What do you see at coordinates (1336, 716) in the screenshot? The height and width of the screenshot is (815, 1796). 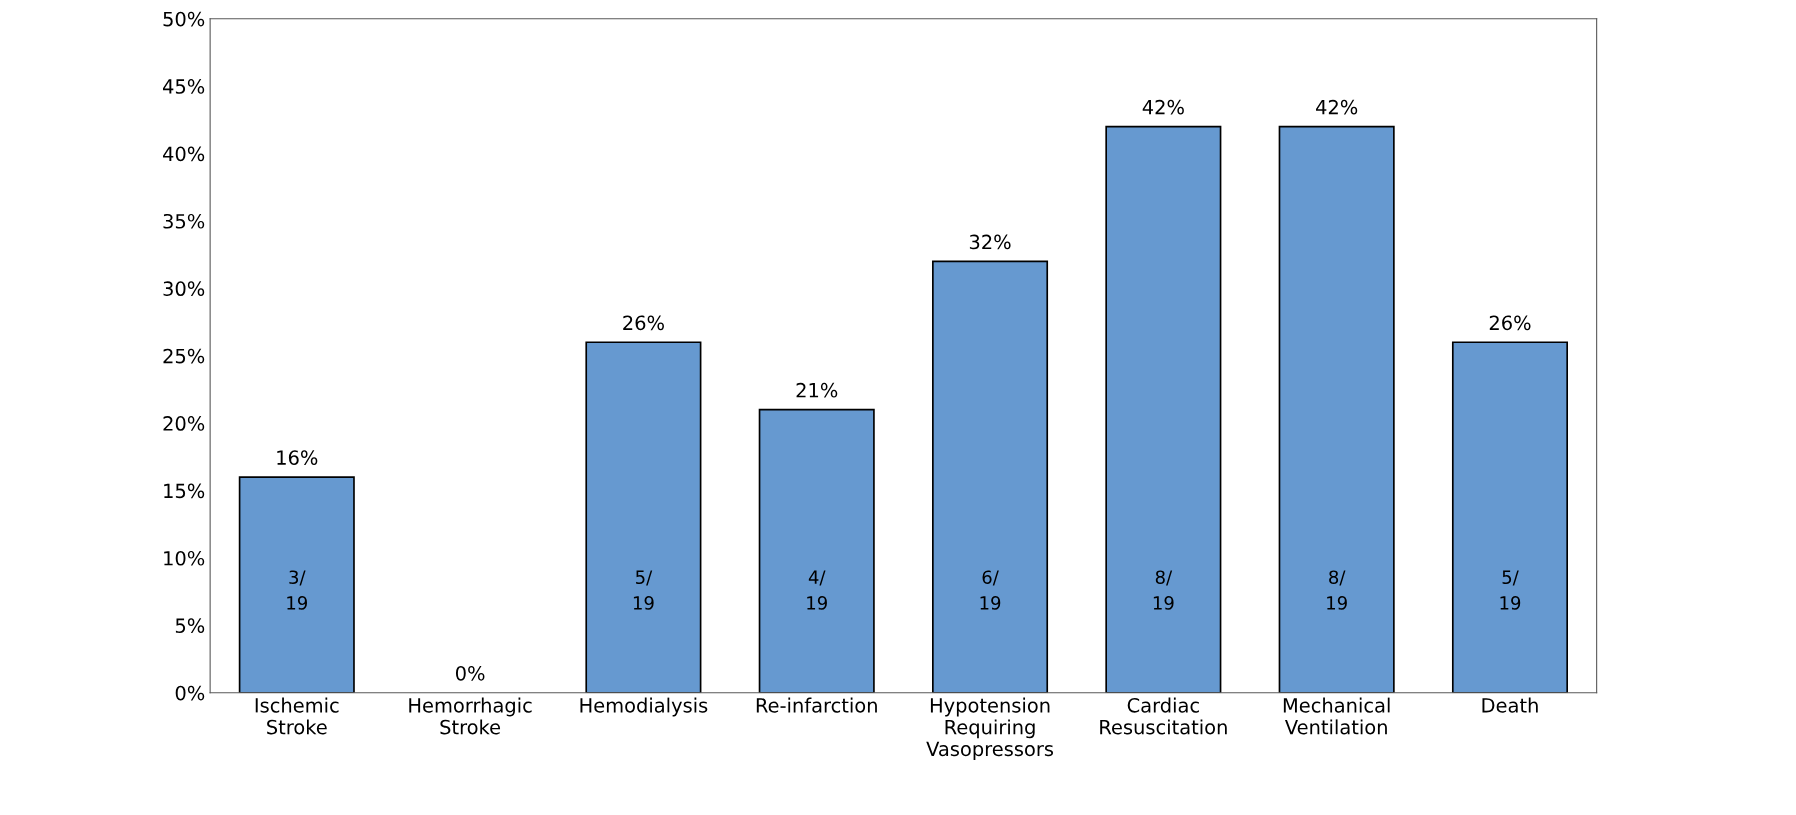 I see `x-tick-label: Mechanical Ventilation` at bounding box center [1336, 716].